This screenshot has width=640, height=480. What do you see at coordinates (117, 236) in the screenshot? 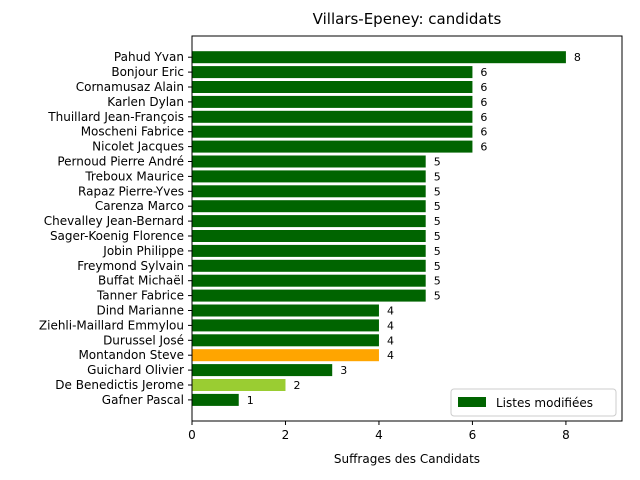
I see `y-tick-label: Sager-Koenig Florence` at bounding box center [117, 236].